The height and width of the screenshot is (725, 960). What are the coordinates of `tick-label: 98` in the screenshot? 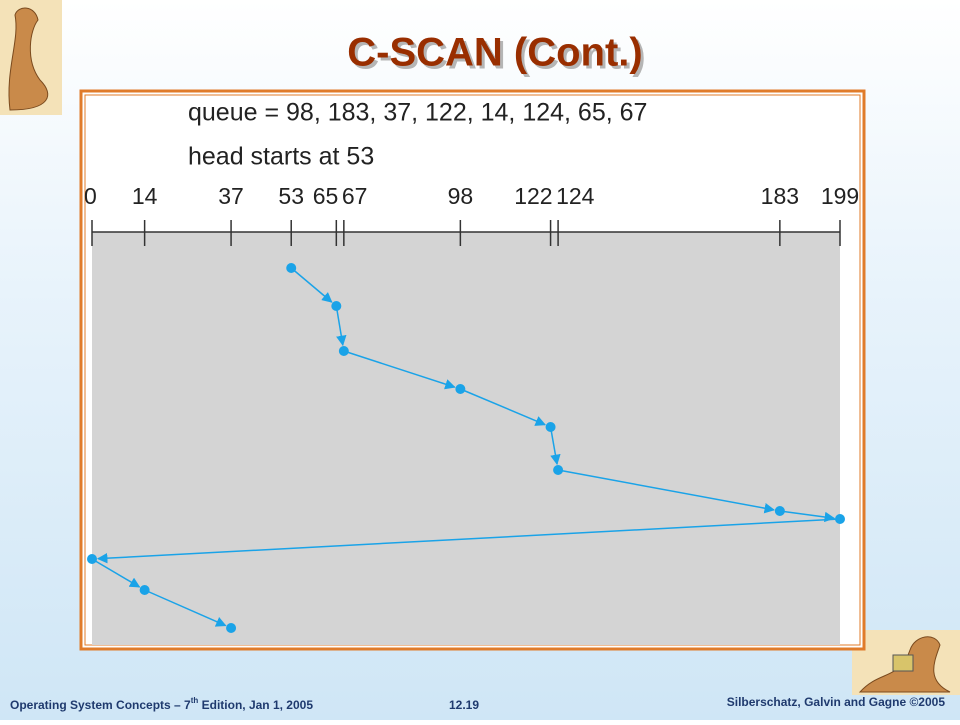 It's located at (461, 196).